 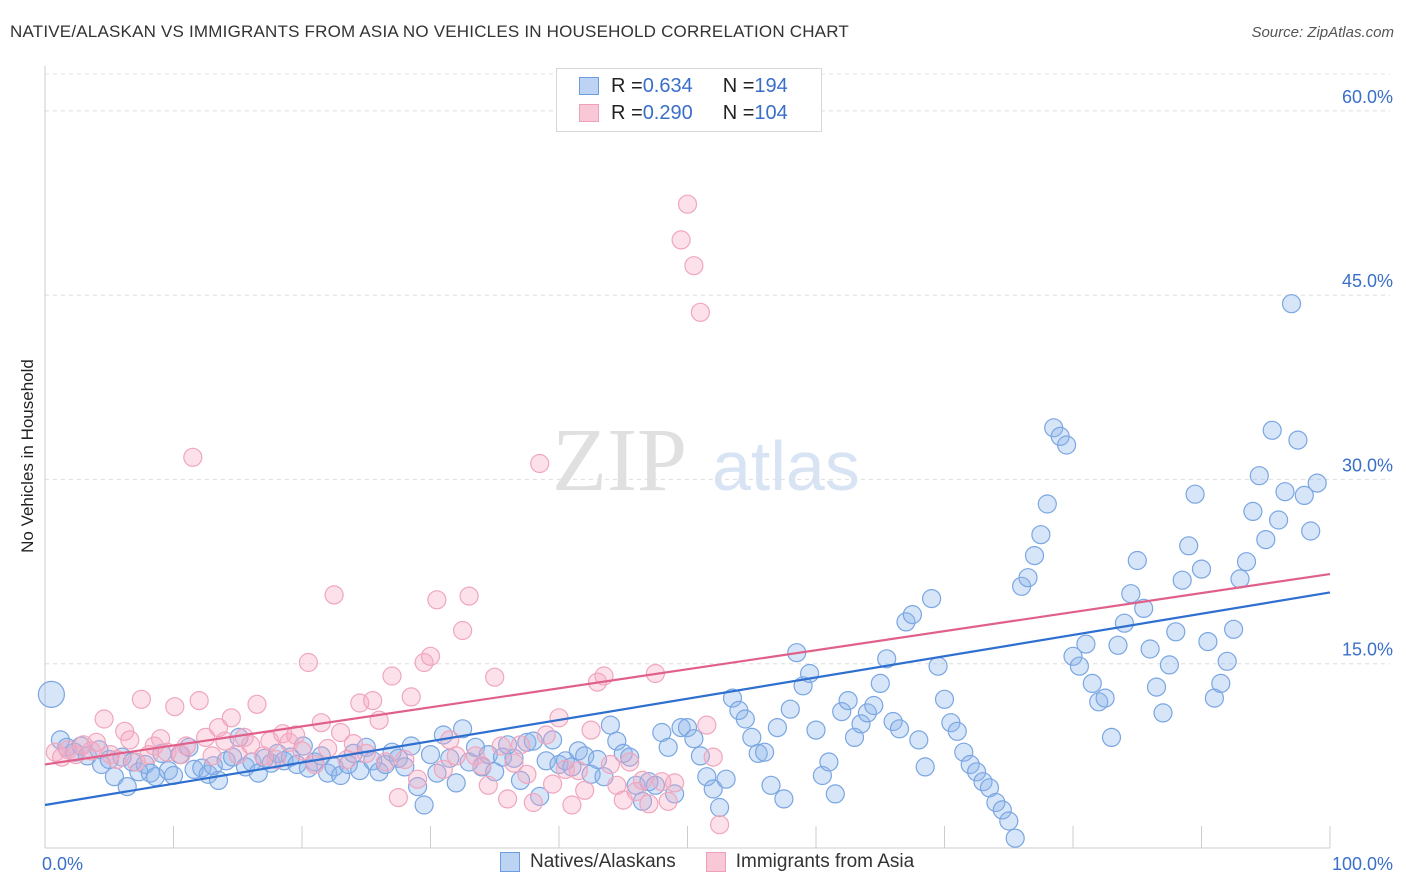 I want to click on legend-row-asia: R = 0.290 N = 104, so click(x=683, y=113).